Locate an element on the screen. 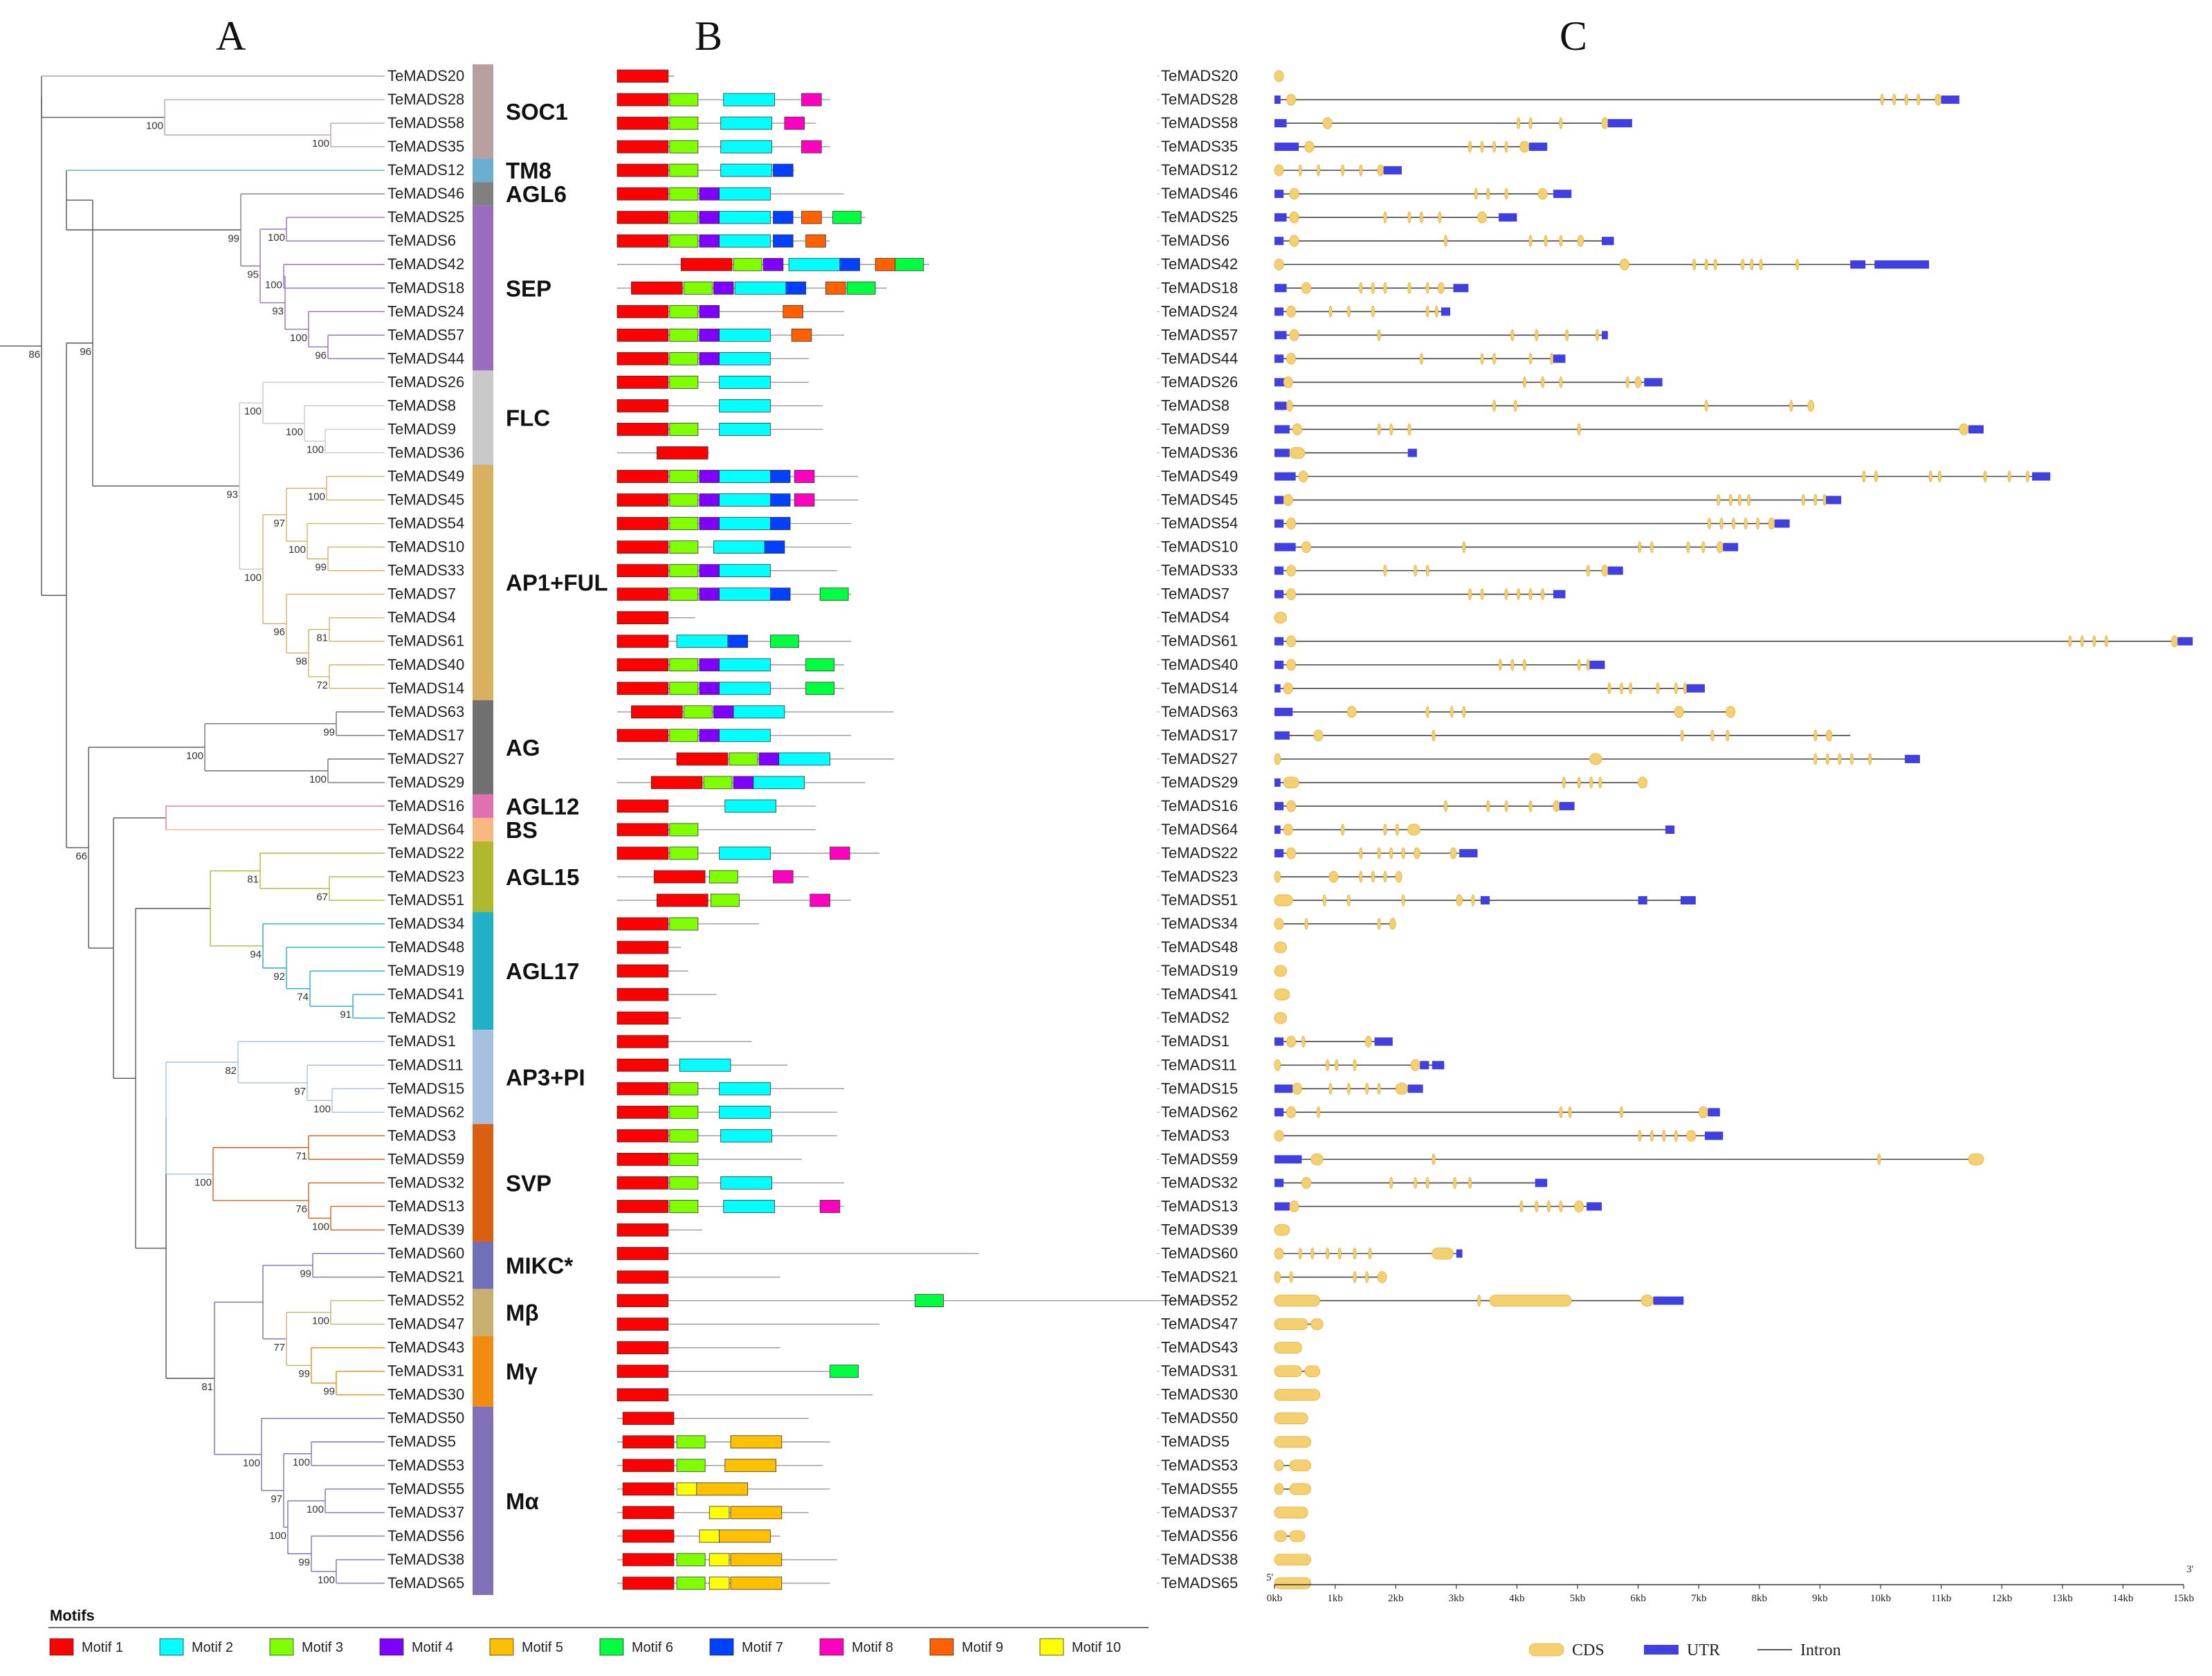  motif-legend-label: Motif 8 is located at coordinates (872, 1647).